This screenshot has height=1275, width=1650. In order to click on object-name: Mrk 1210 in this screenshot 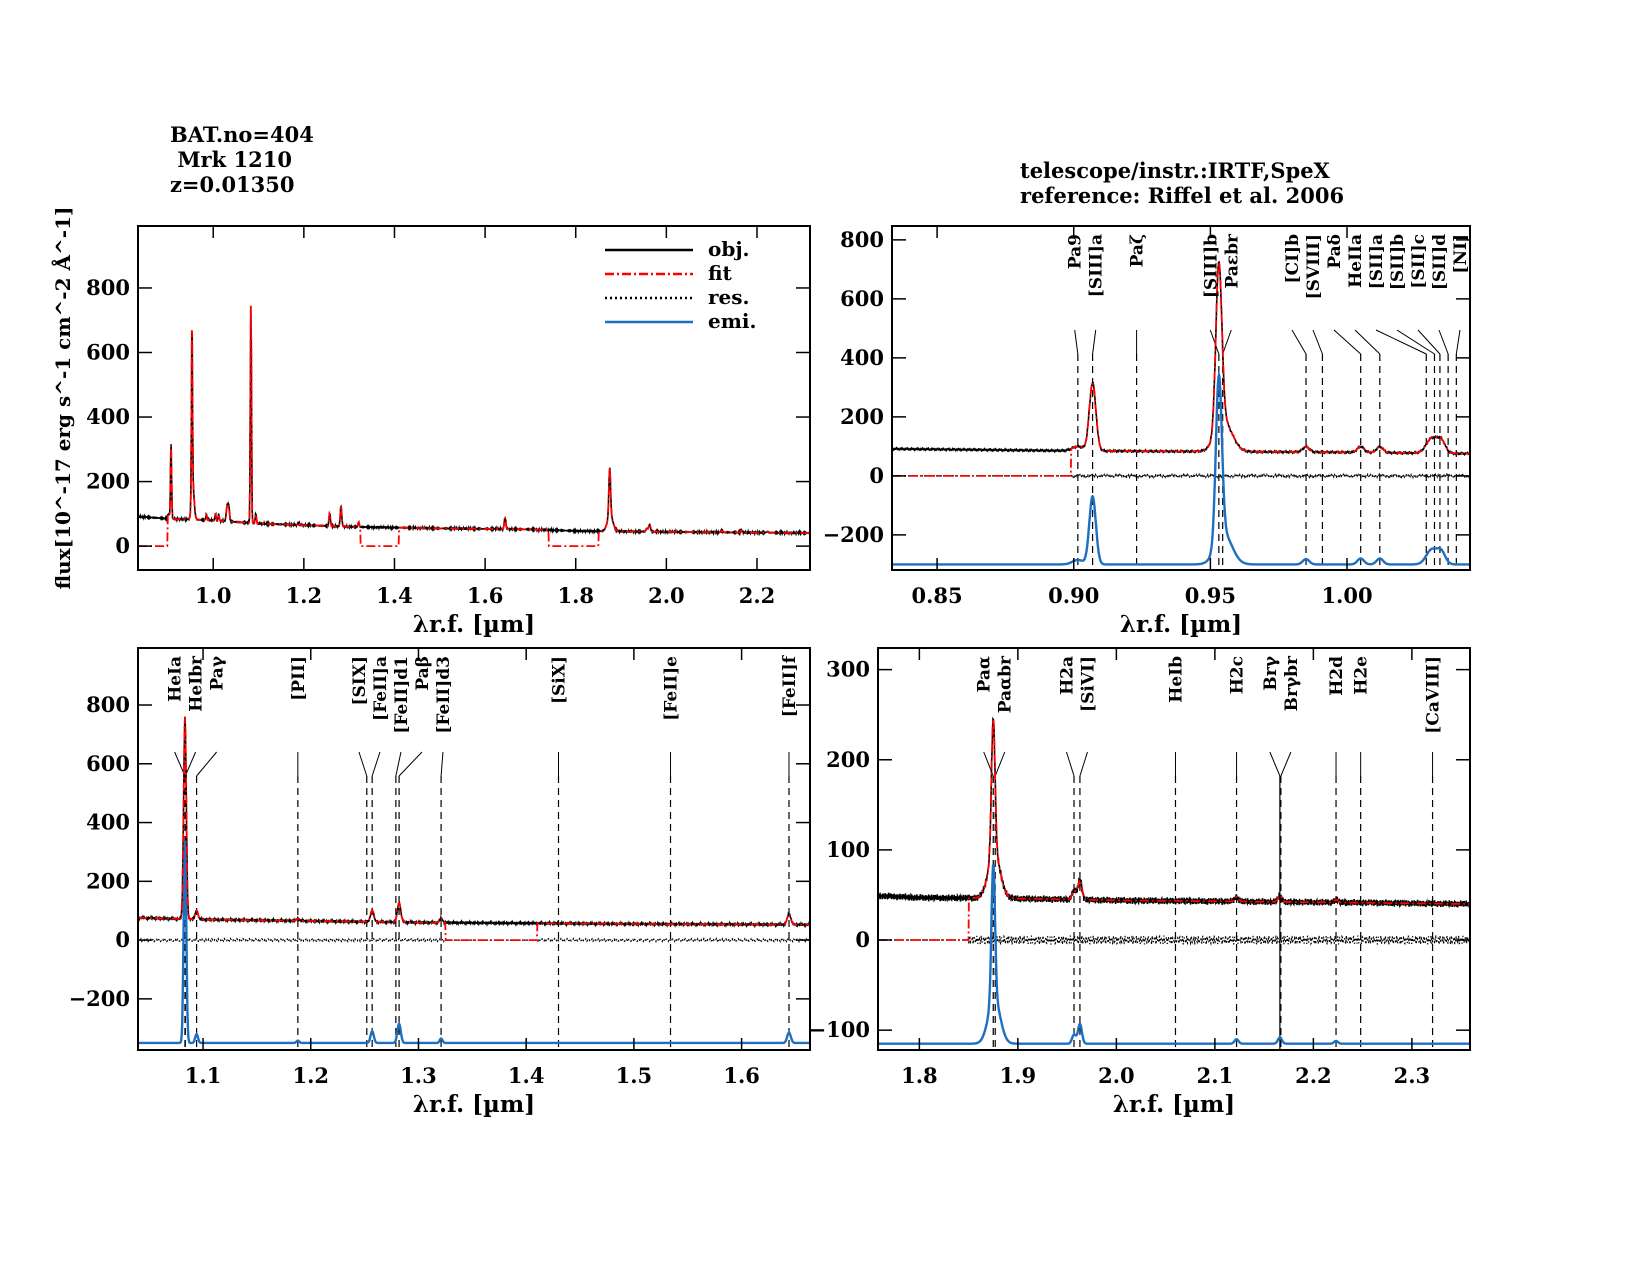, I will do `click(234, 159)`.